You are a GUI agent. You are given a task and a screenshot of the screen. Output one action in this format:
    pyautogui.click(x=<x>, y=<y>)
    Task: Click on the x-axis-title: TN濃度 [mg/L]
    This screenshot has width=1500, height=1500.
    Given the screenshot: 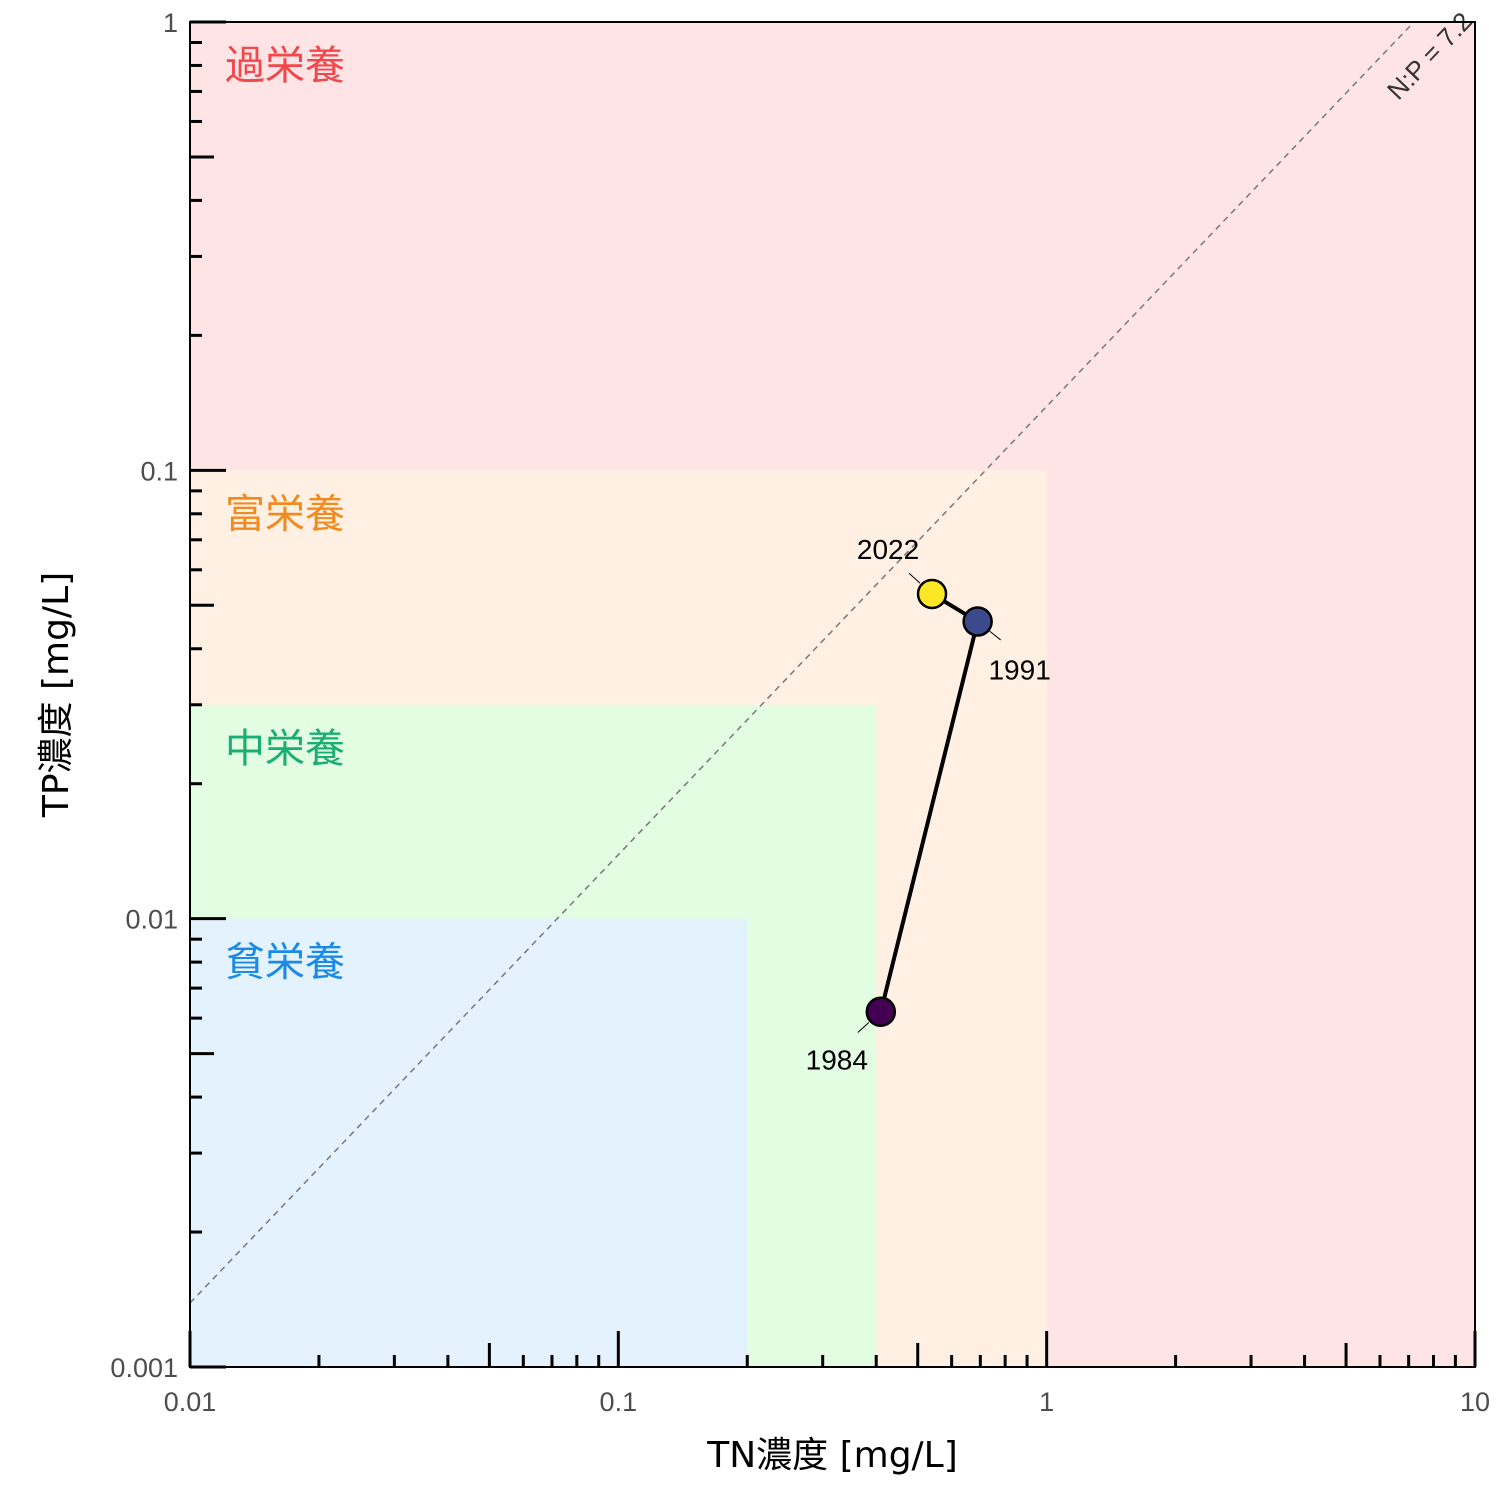 What is the action you would take?
    pyautogui.click(x=832, y=1455)
    